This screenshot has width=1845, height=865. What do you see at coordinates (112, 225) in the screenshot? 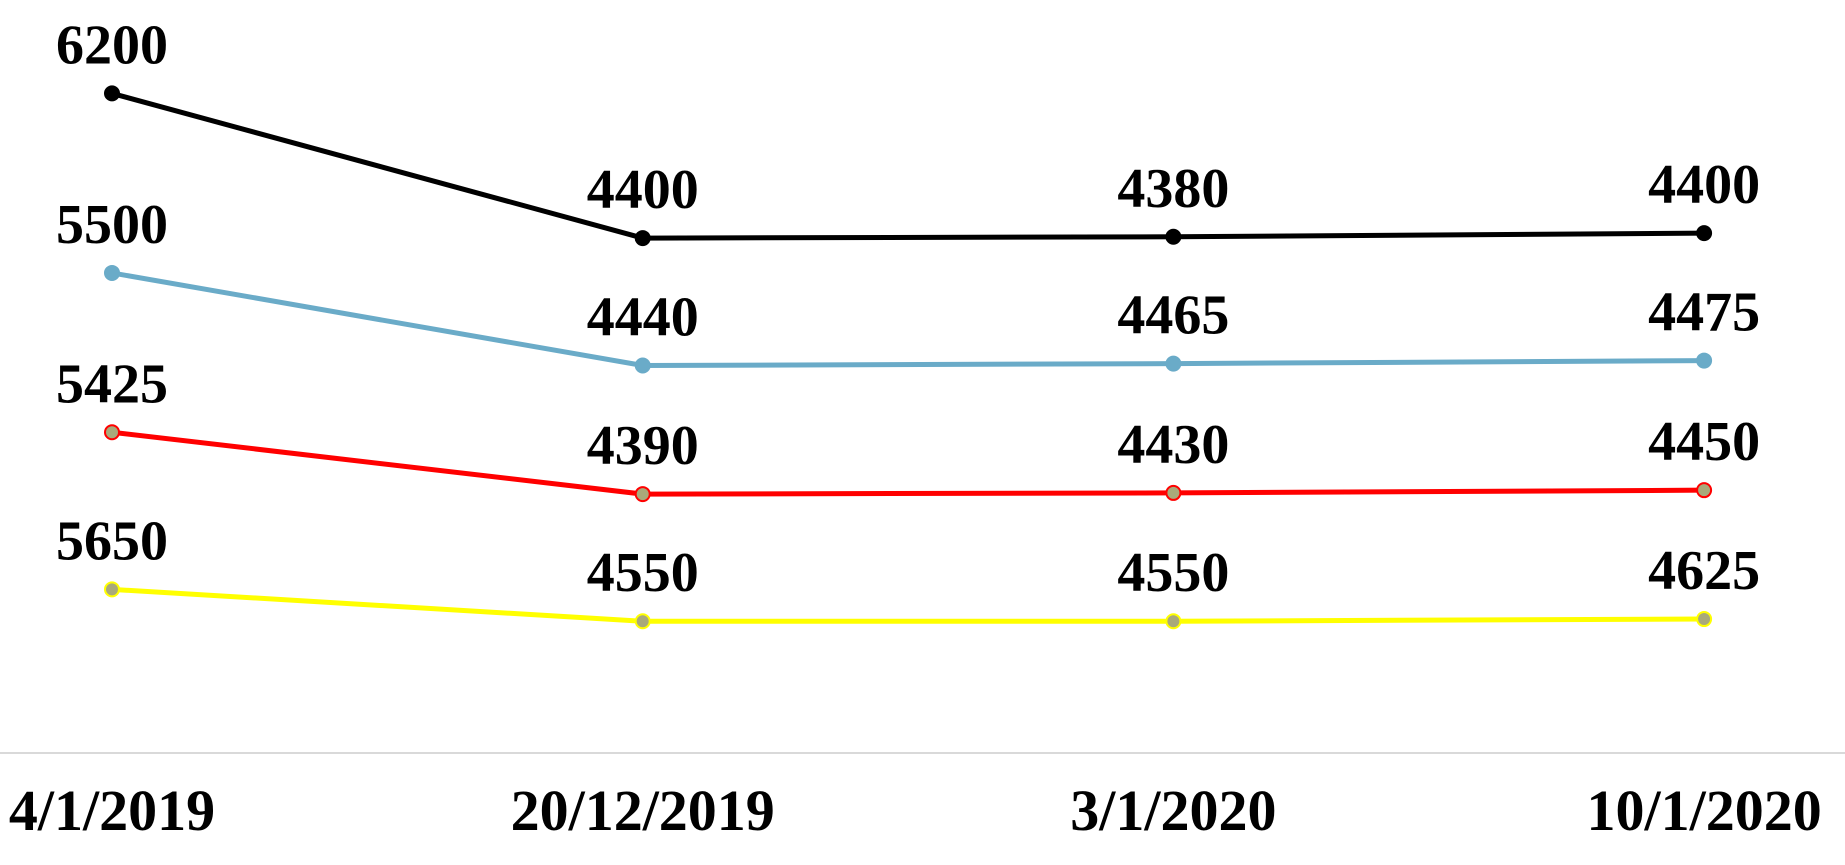
I see `data-label: 5500` at bounding box center [112, 225].